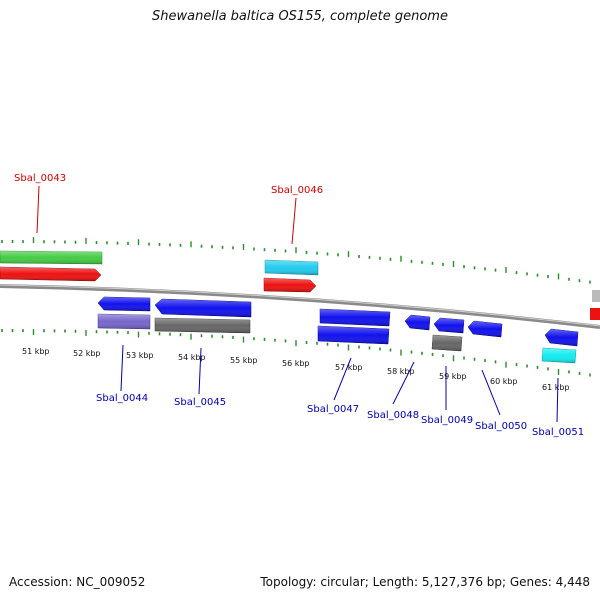  Describe the element at coordinates (558, 432) in the screenshot. I see `gene-label-sbal-0051: Sbal_0051` at that location.